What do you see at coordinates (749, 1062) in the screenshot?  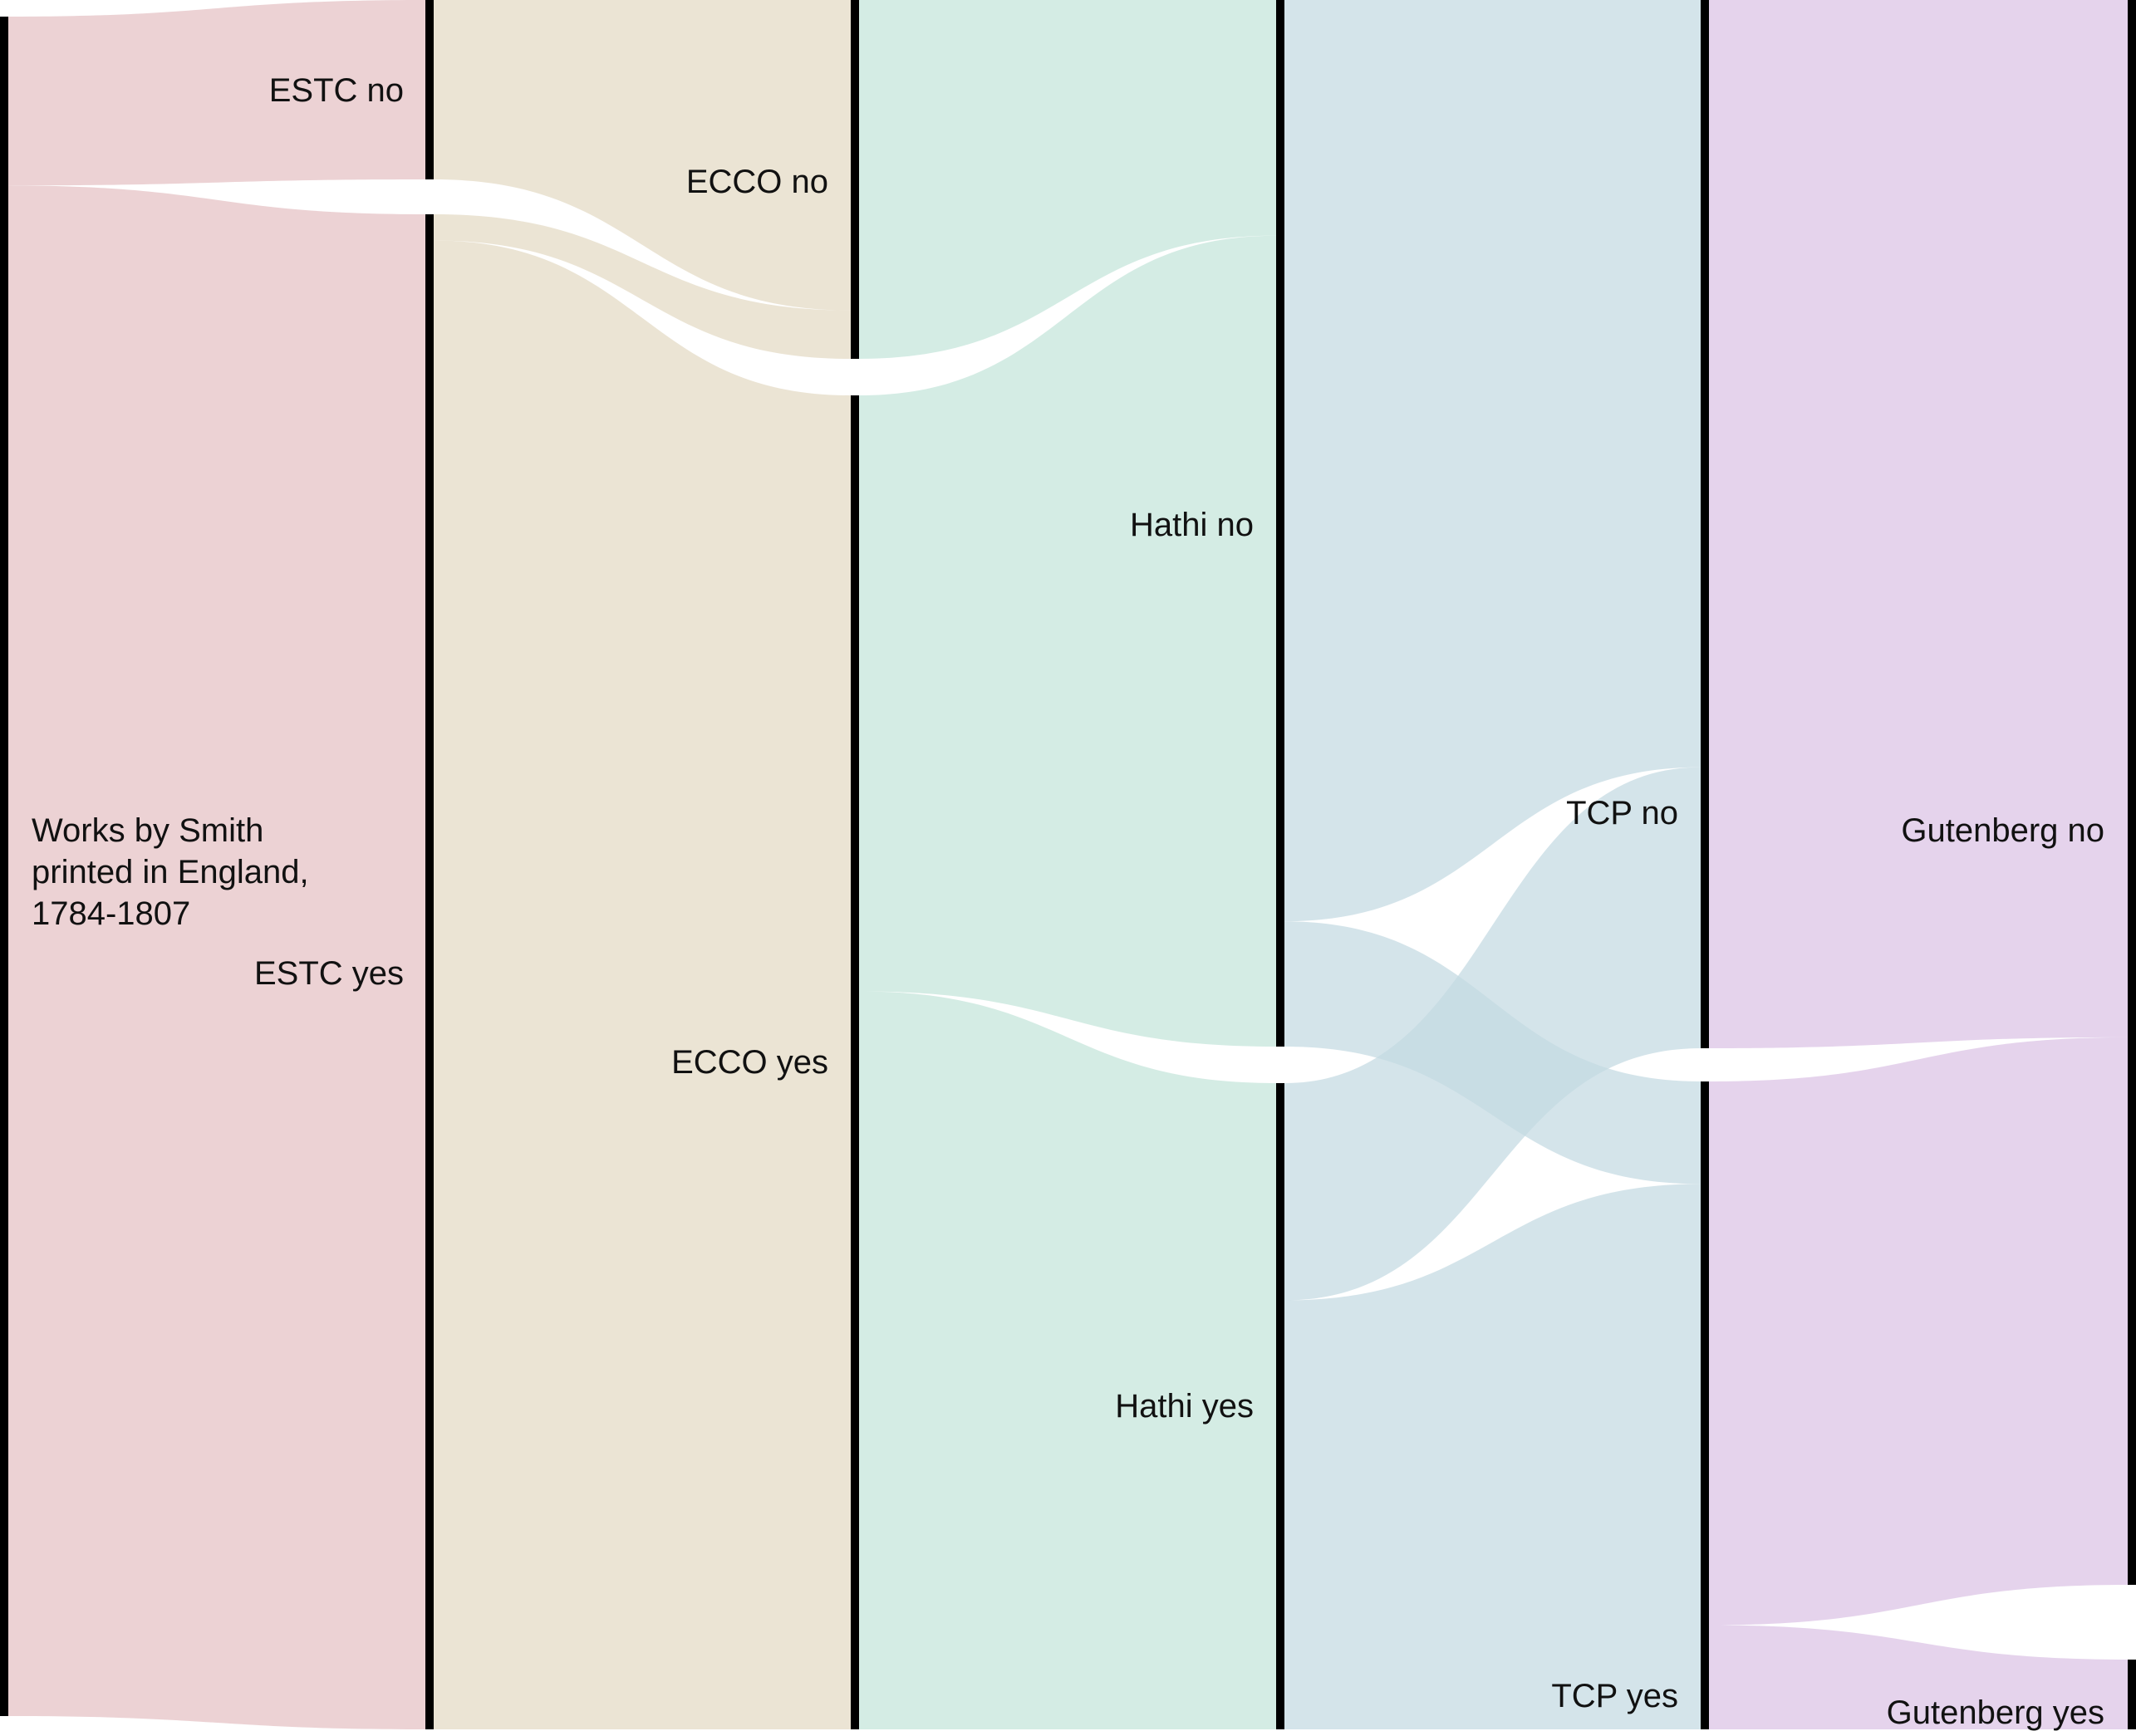 I see `node-label-ecco-yes: ECCO yes` at bounding box center [749, 1062].